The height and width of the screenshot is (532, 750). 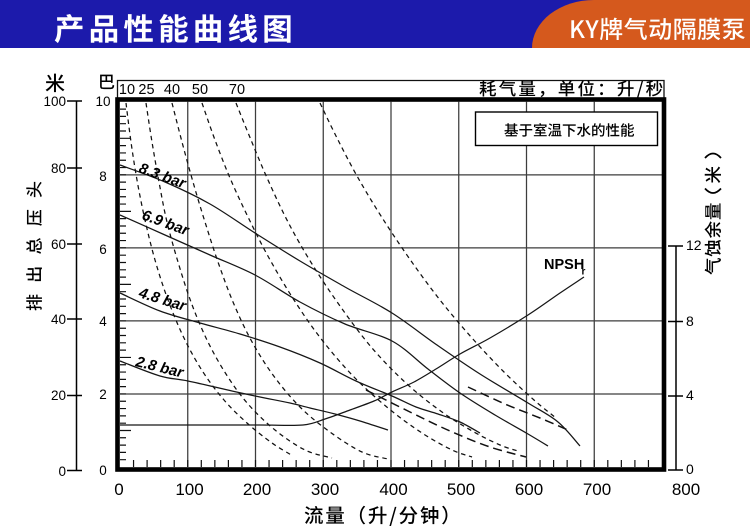 What do you see at coordinates (257, 489) in the screenshot?
I see `svg-text: 200` at bounding box center [257, 489].